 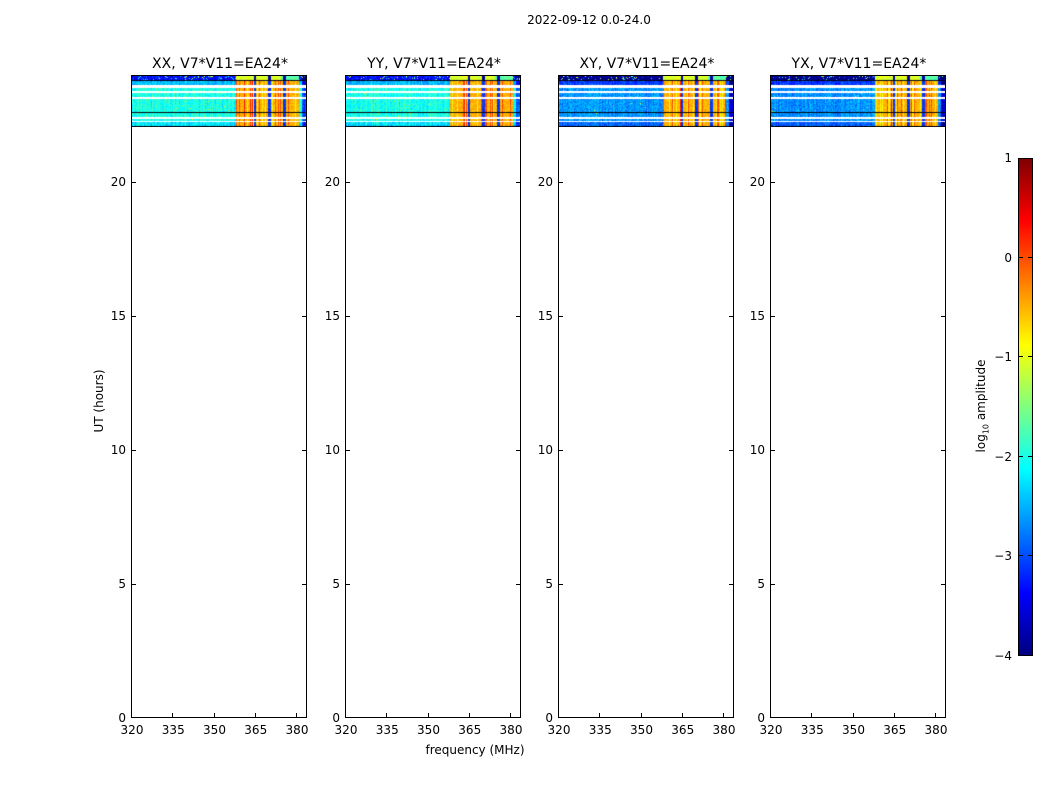 What do you see at coordinates (1003, 656) in the screenshot?
I see `colorbar-tick-label--4: −4` at bounding box center [1003, 656].